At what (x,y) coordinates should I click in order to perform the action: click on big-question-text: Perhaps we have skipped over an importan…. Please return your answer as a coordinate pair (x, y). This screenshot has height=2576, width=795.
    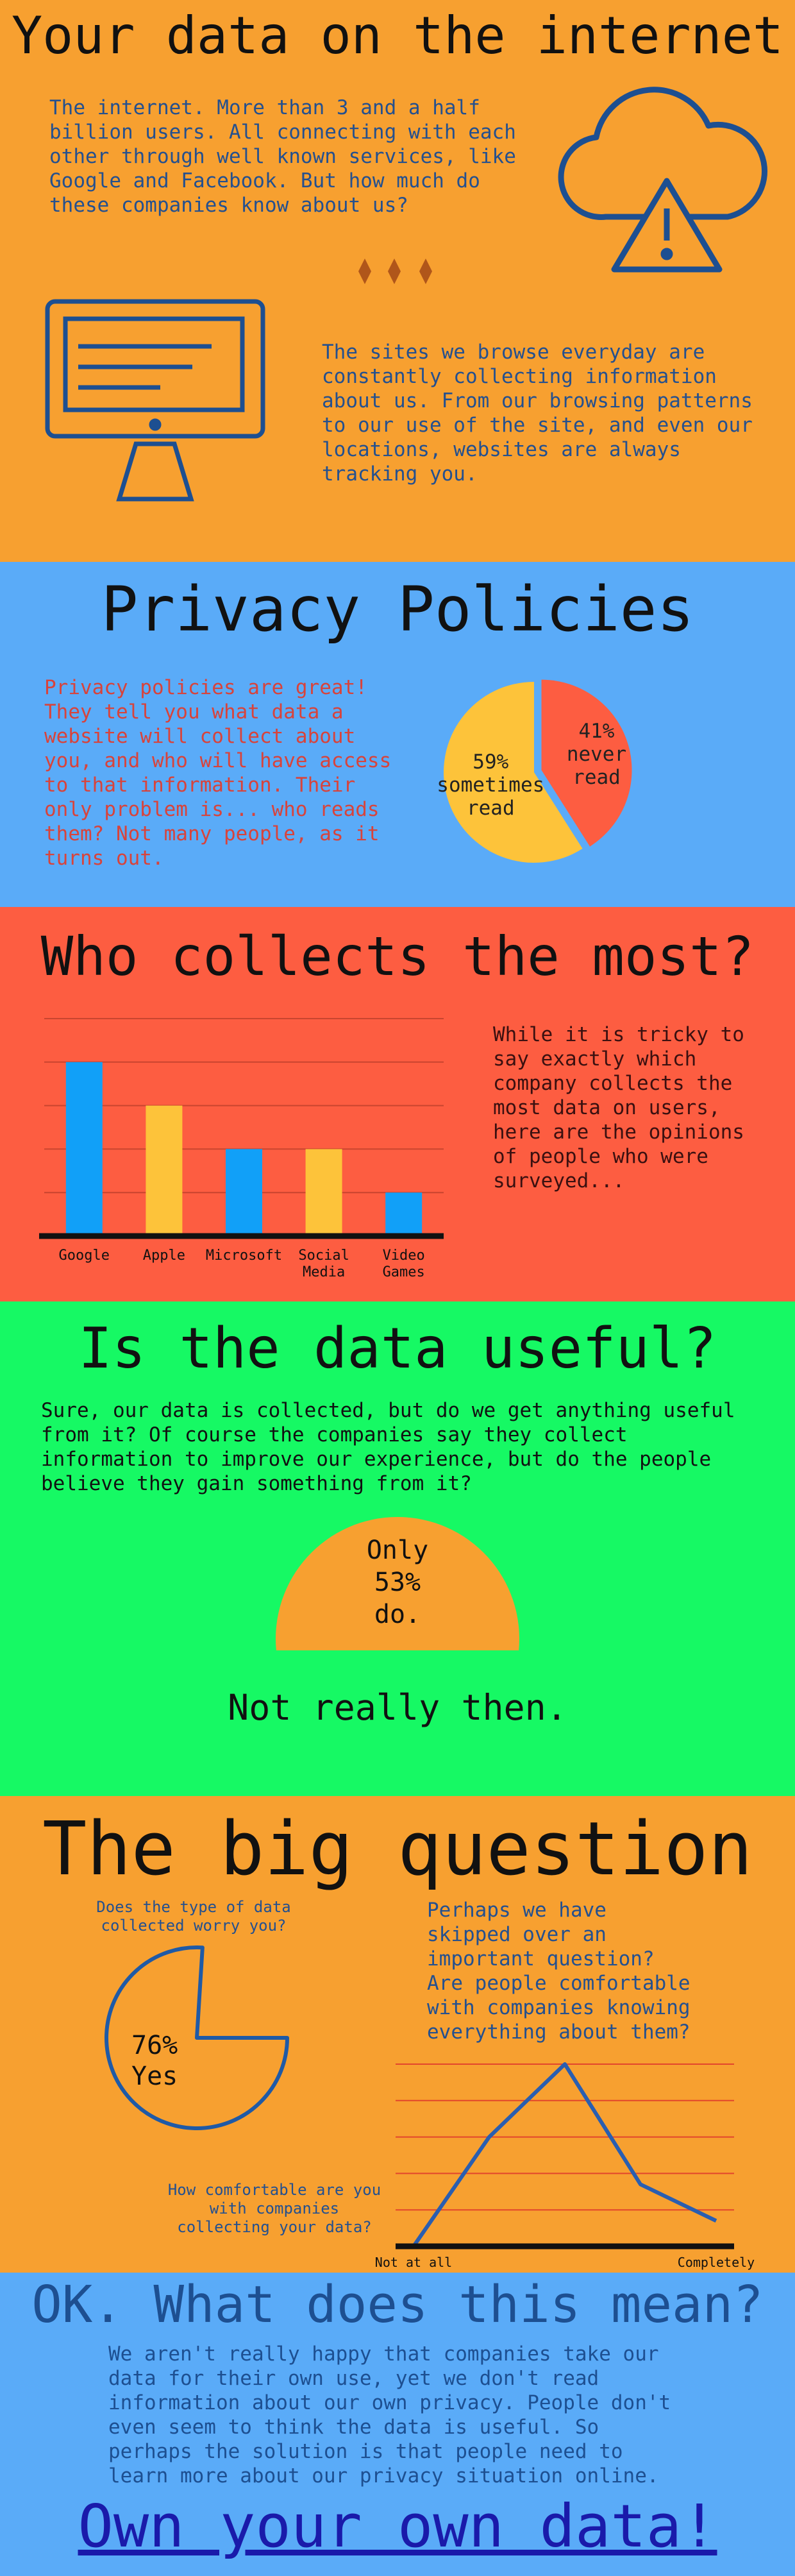
    Looking at the image, I should click on (558, 1971).